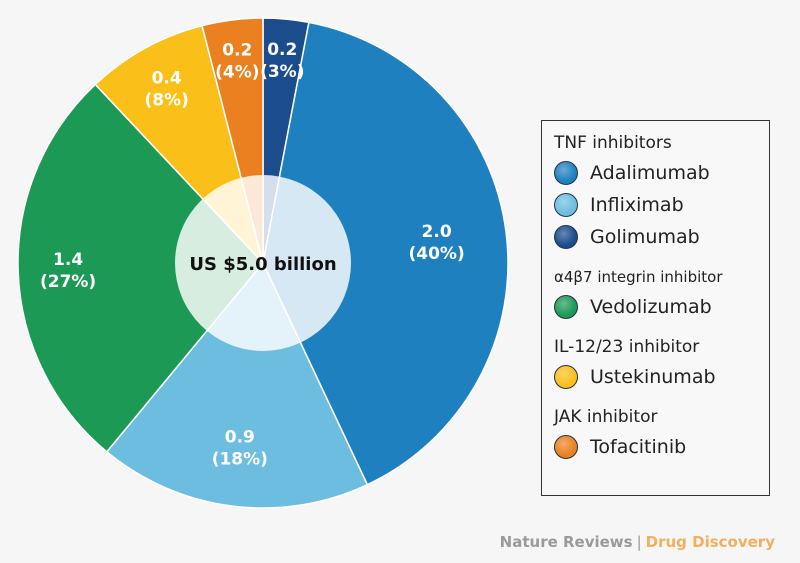 The width and height of the screenshot is (800, 563). What do you see at coordinates (645, 237) in the screenshot?
I see `legend-label: Golimumab` at bounding box center [645, 237].